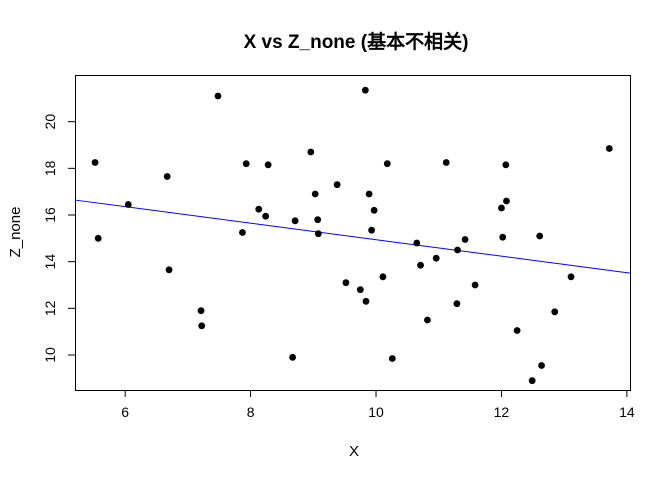  I want to click on y-axis: 10 12 14 16 18 20, so click(59, 238).